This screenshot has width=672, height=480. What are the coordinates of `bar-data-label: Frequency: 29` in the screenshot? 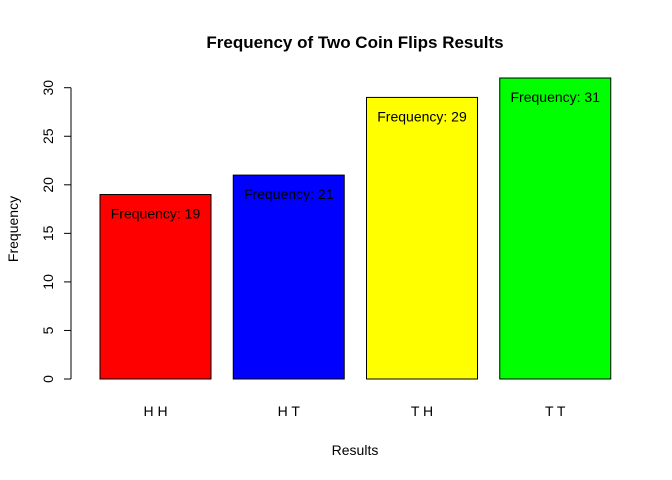 It's located at (422, 116).